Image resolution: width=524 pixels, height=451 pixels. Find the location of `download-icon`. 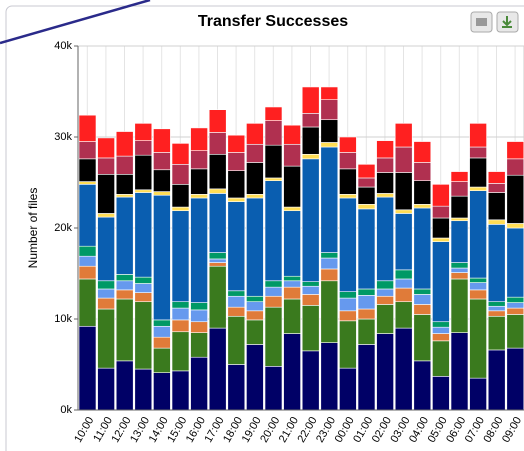

download-icon is located at coordinates (507, 22).